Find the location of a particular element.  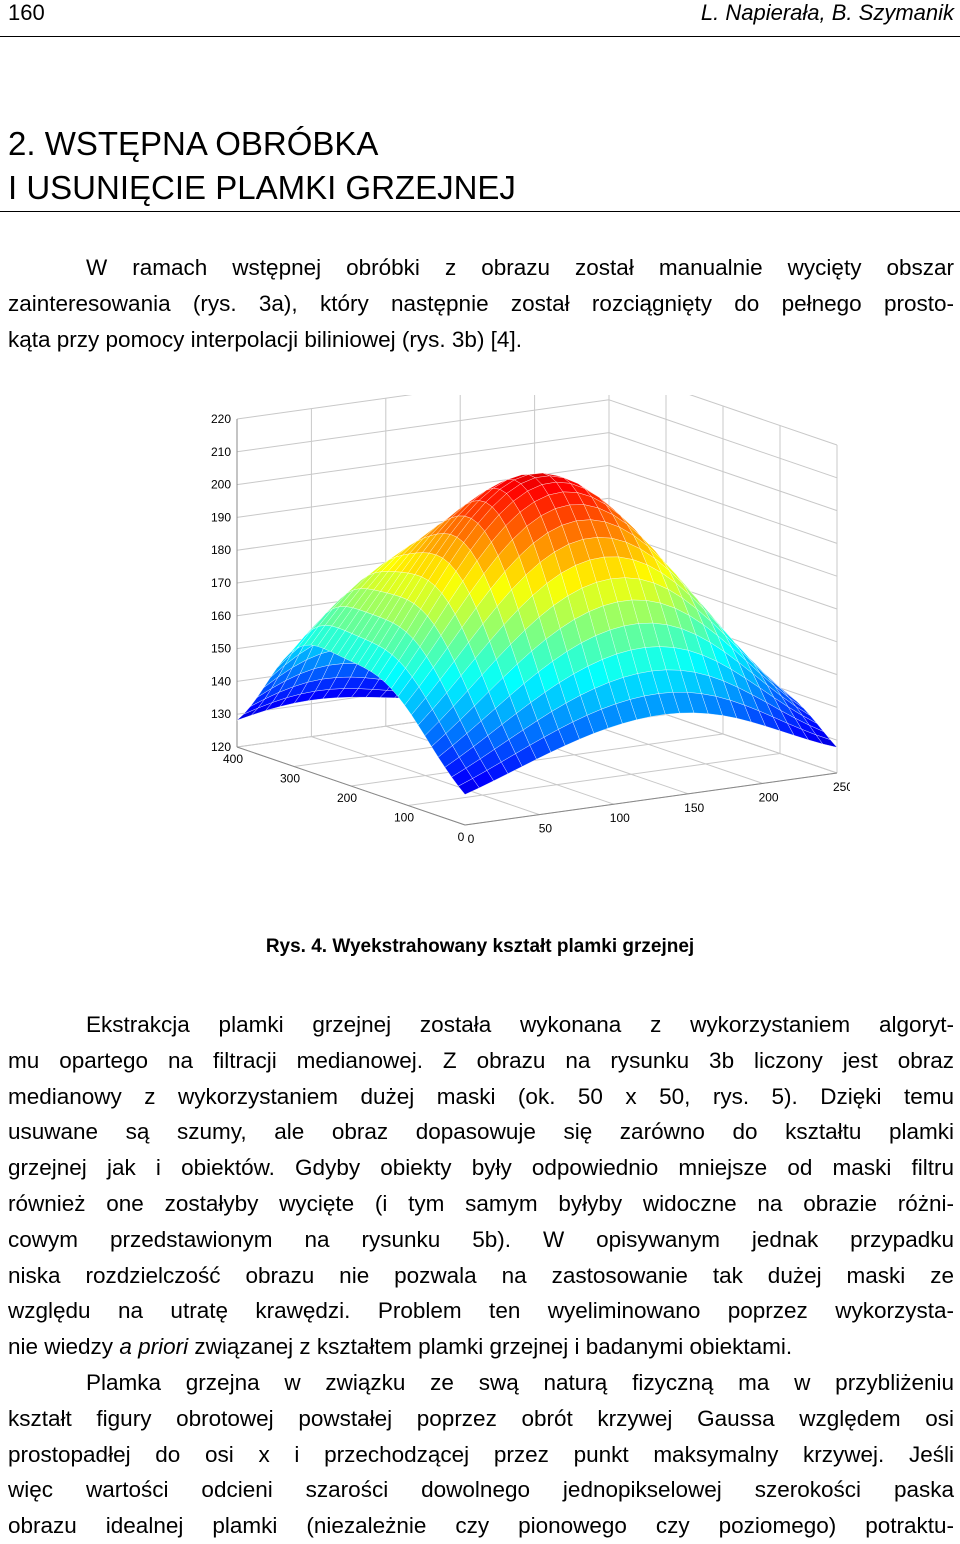

z-tick-label: 130 is located at coordinates (221, 714).